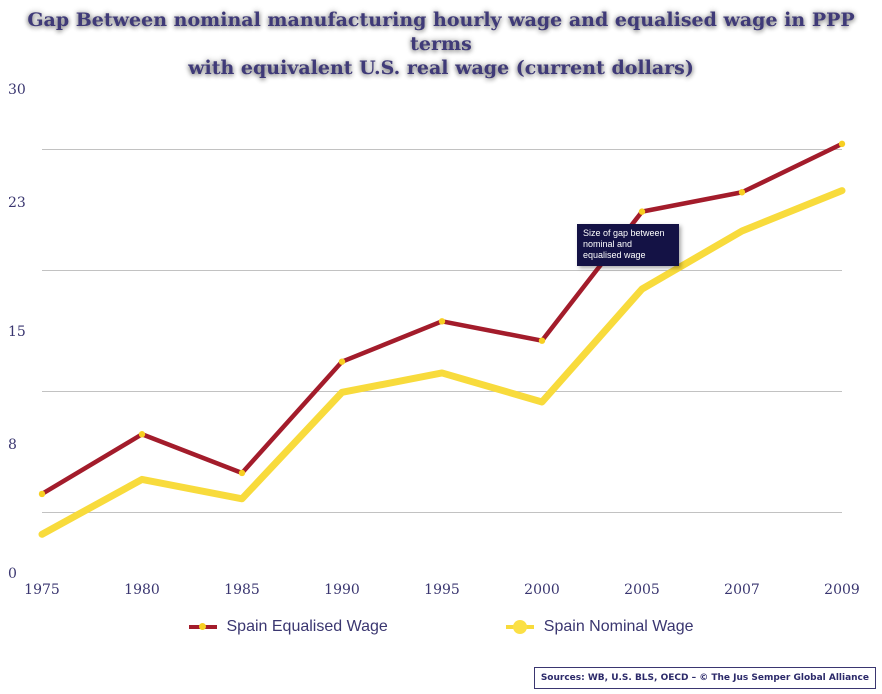 This screenshot has height=694, width=882. Describe the element at coordinates (42, 590) in the screenshot. I see `x-tick-label: 1975` at that location.